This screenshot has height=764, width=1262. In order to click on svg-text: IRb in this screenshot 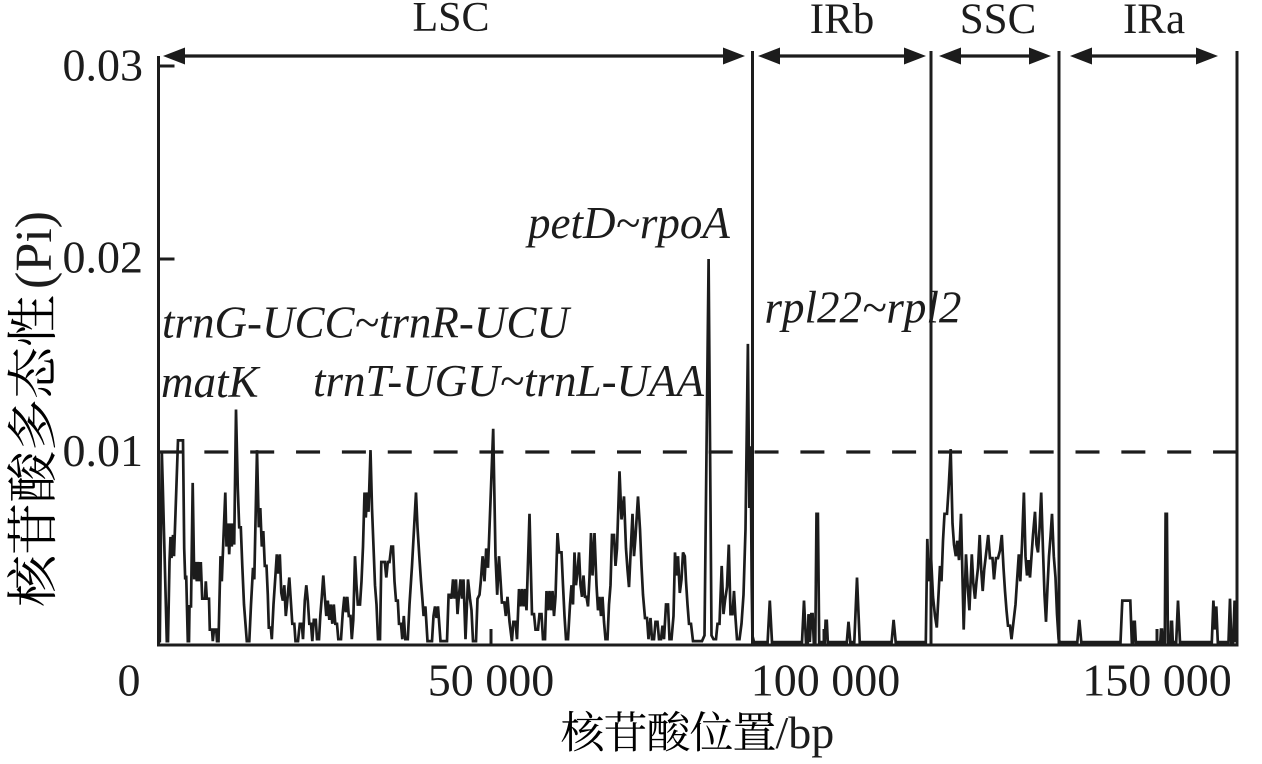, I will do `click(842, 21)`.